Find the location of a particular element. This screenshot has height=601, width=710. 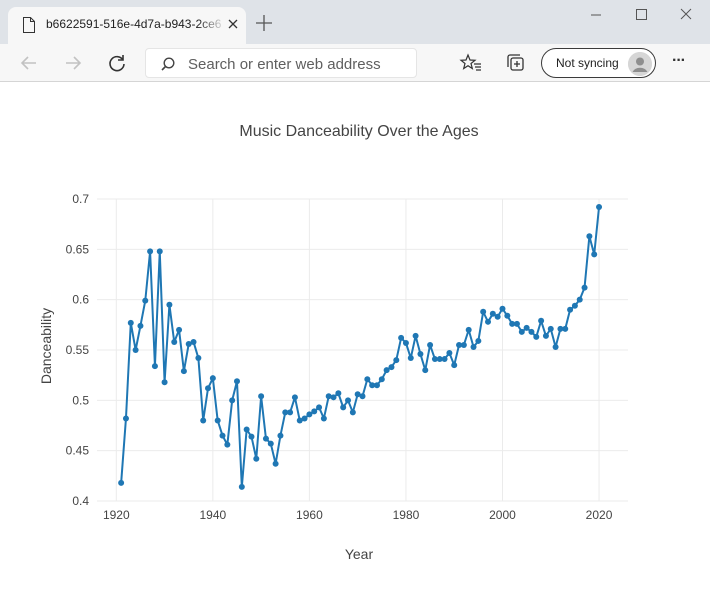

back-arrow-icon is located at coordinates (29, 63).